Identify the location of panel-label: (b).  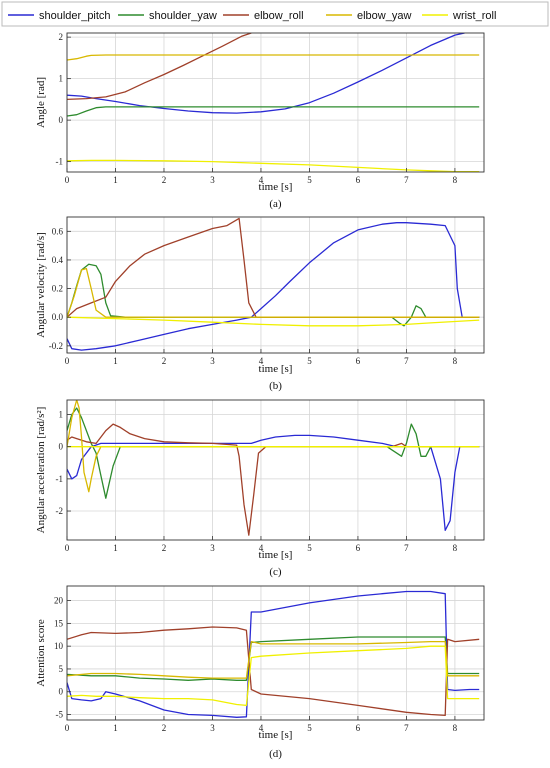
(275, 386).